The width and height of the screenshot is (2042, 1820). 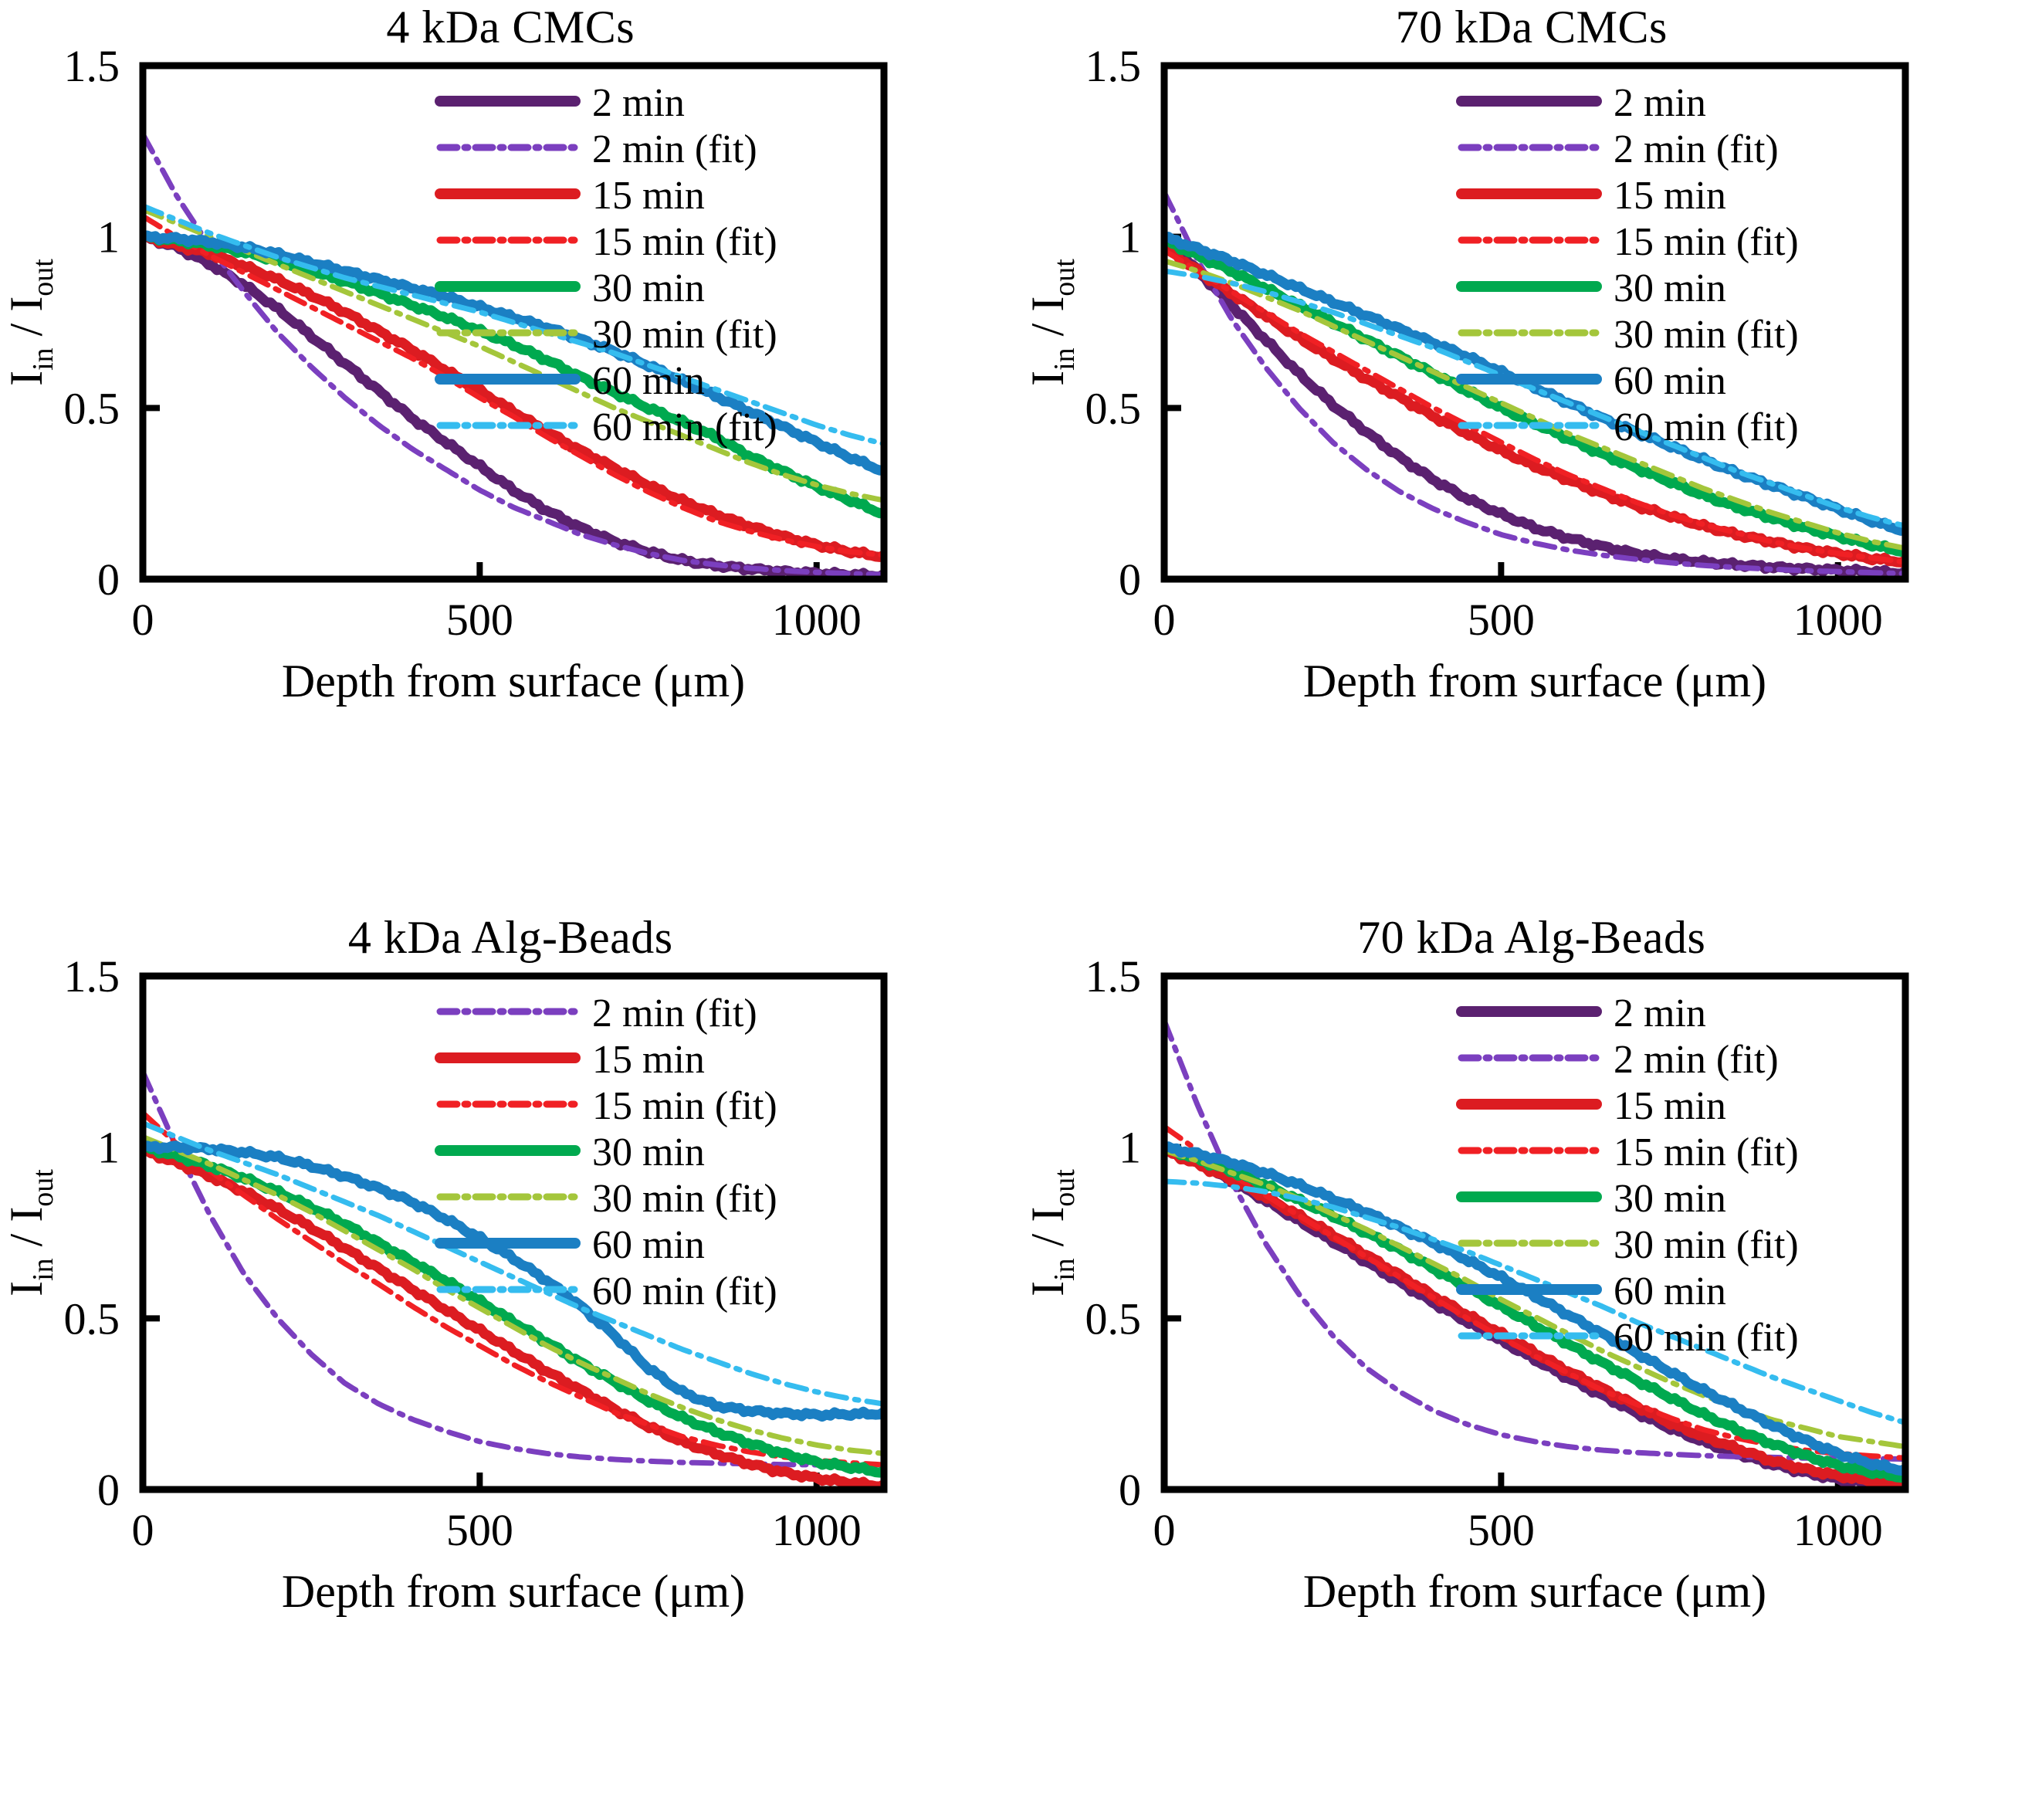 I want to click on panel-title: 70 kDa Alg-Beads, so click(x=1531, y=937).